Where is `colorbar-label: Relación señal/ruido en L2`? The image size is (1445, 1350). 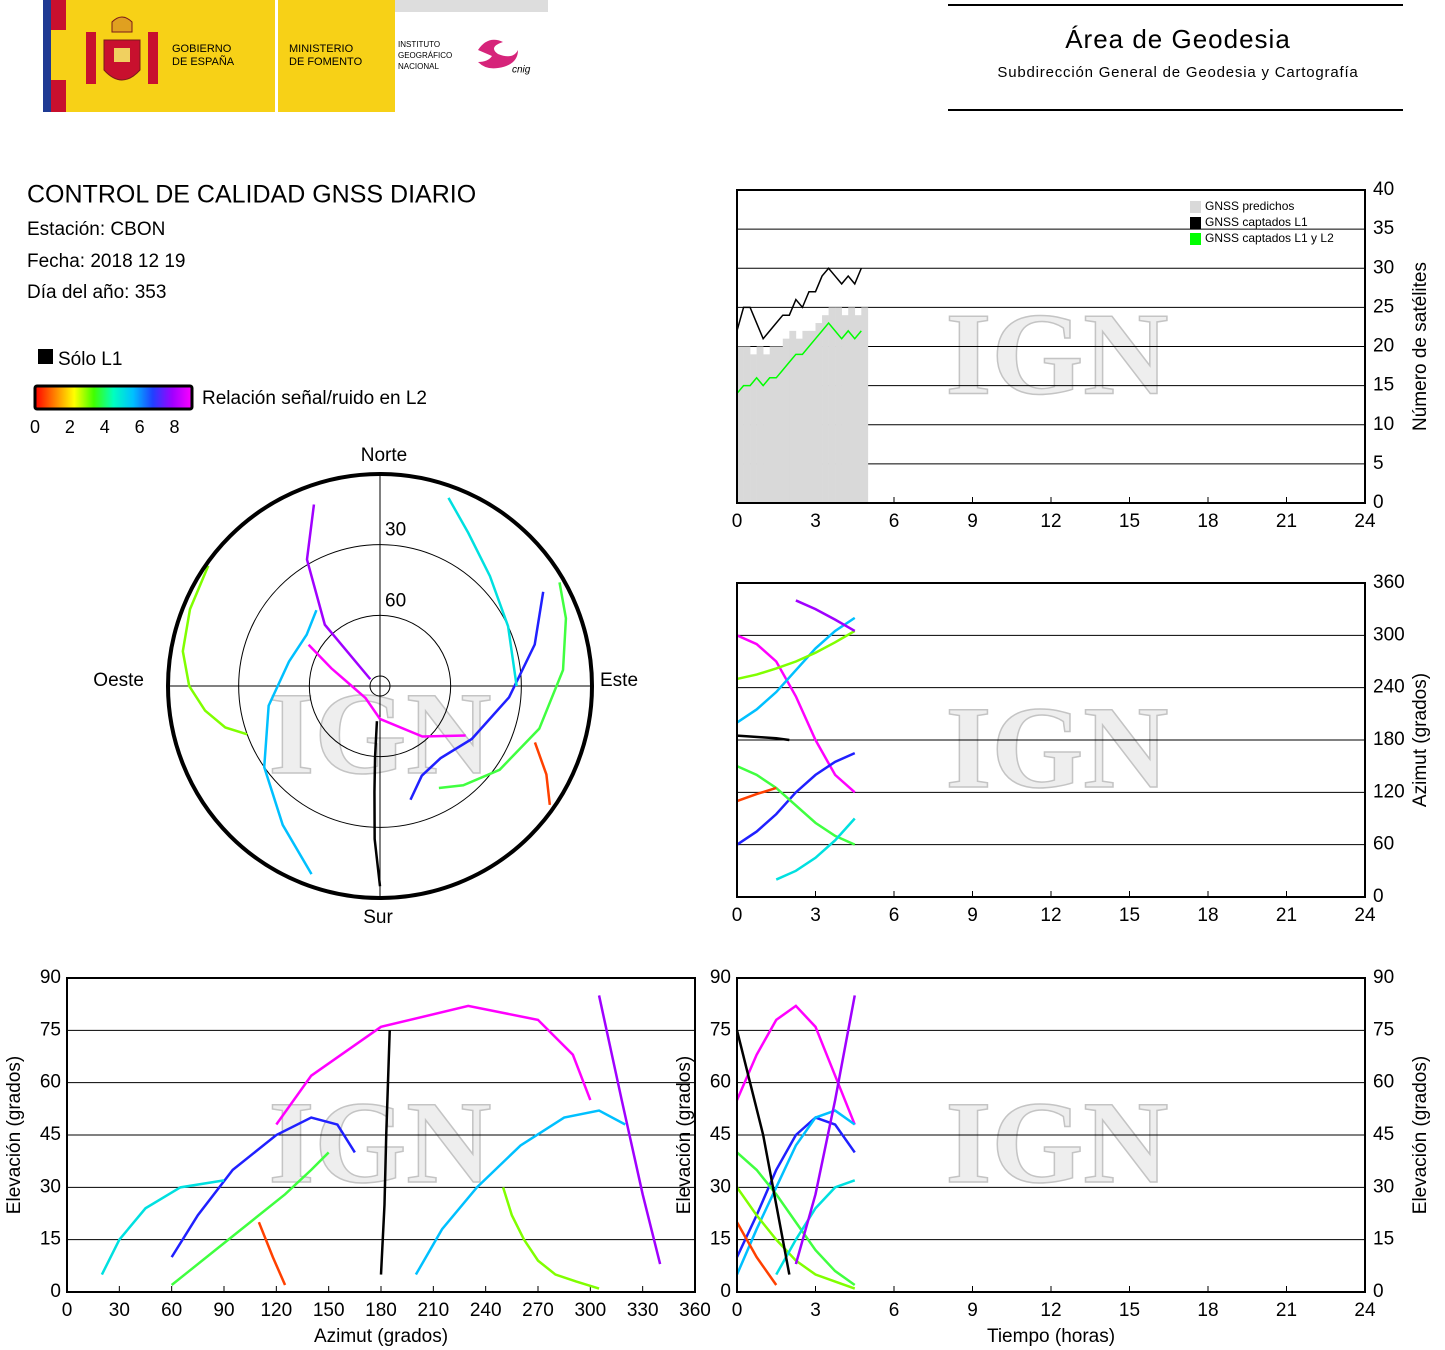 colorbar-label: Relación señal/ruido en L2 is located at coordinates (314, 398).